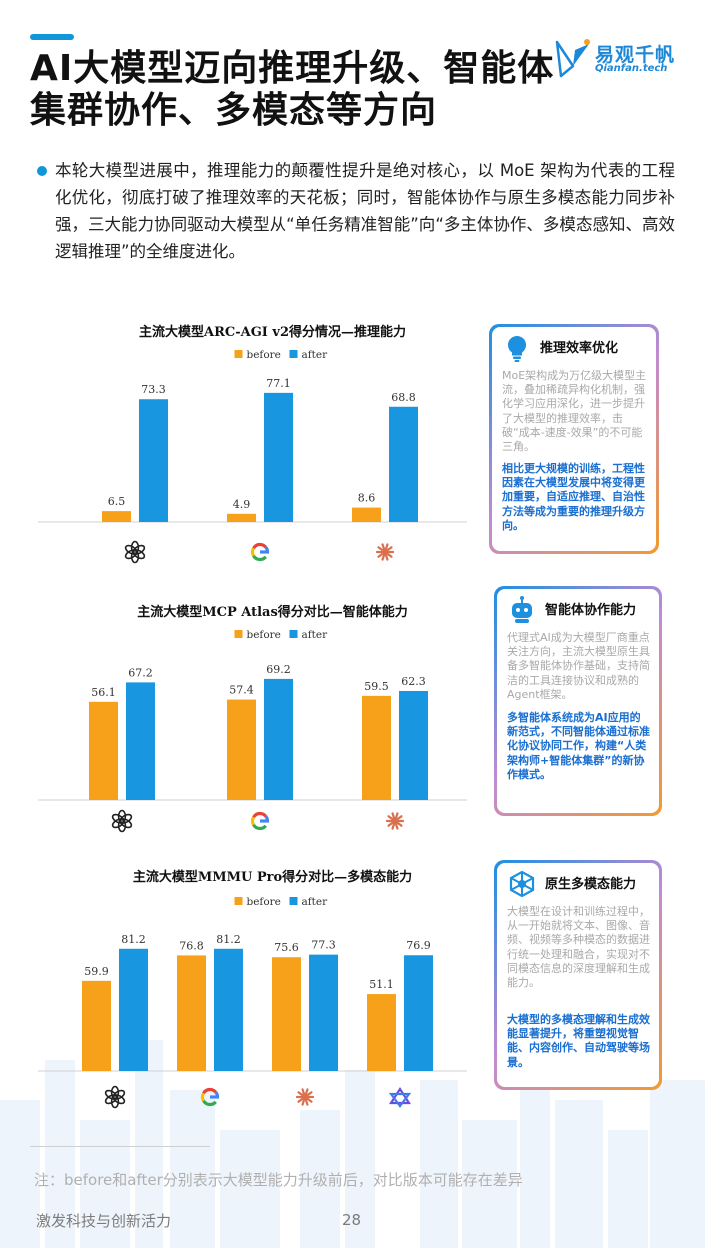  I want to click on card-title: 智能体协作能力, so click(591, 610).